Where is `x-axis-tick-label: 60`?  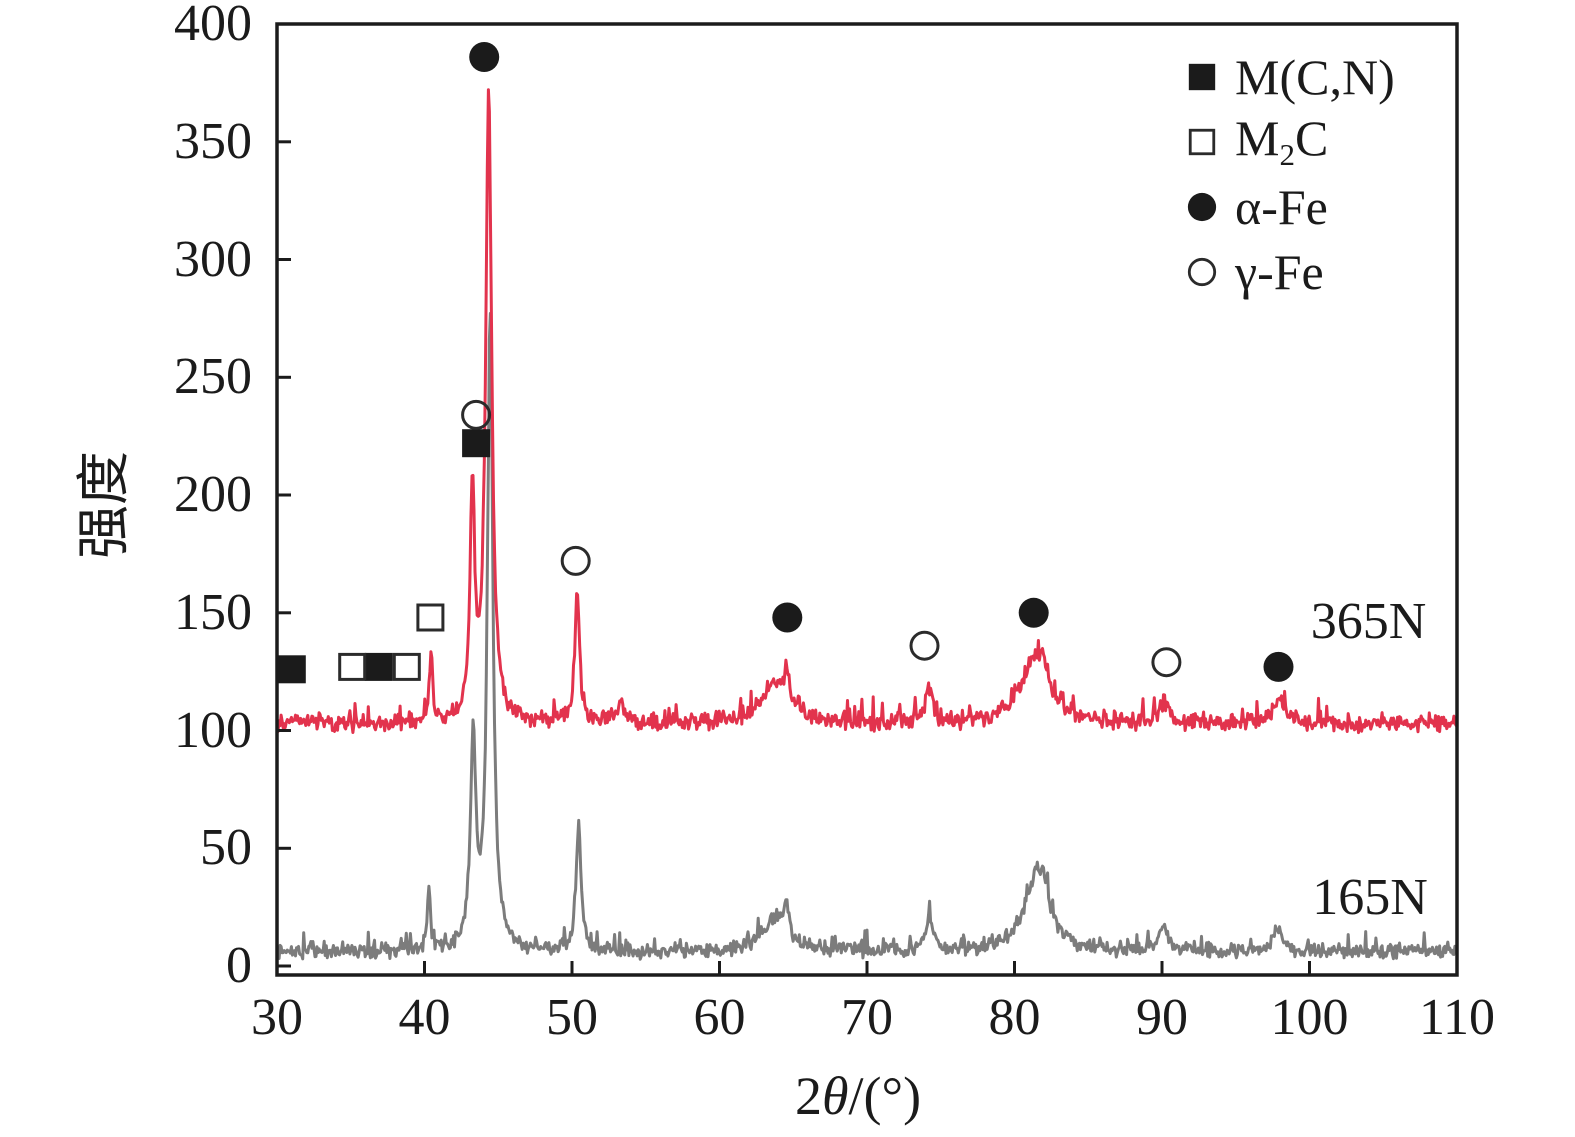
x-axis-tick-label: 60 is located at coordinates (719, 1017).